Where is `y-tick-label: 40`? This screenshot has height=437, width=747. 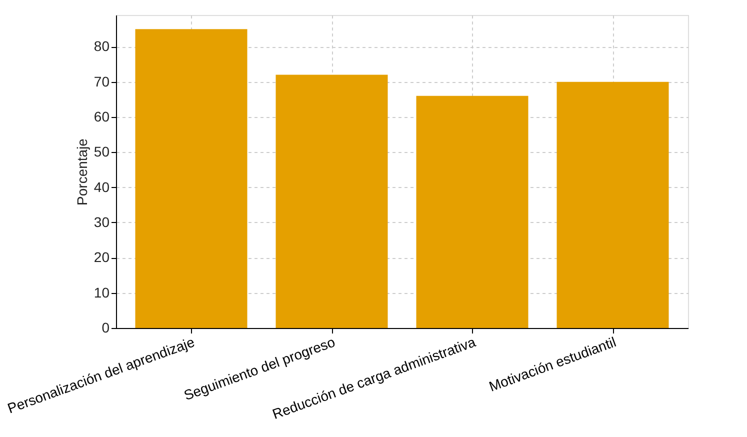 y-tick-label: 40 is located at coordinates (102, 186).